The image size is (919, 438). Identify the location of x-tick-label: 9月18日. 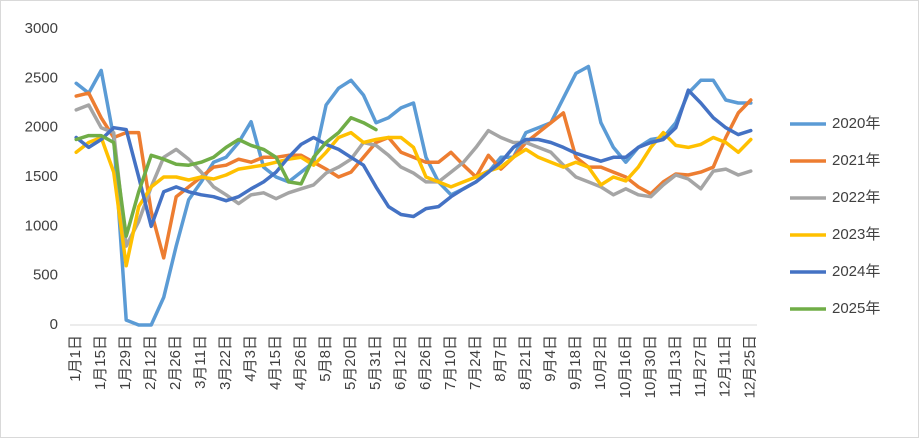
(575, 362).